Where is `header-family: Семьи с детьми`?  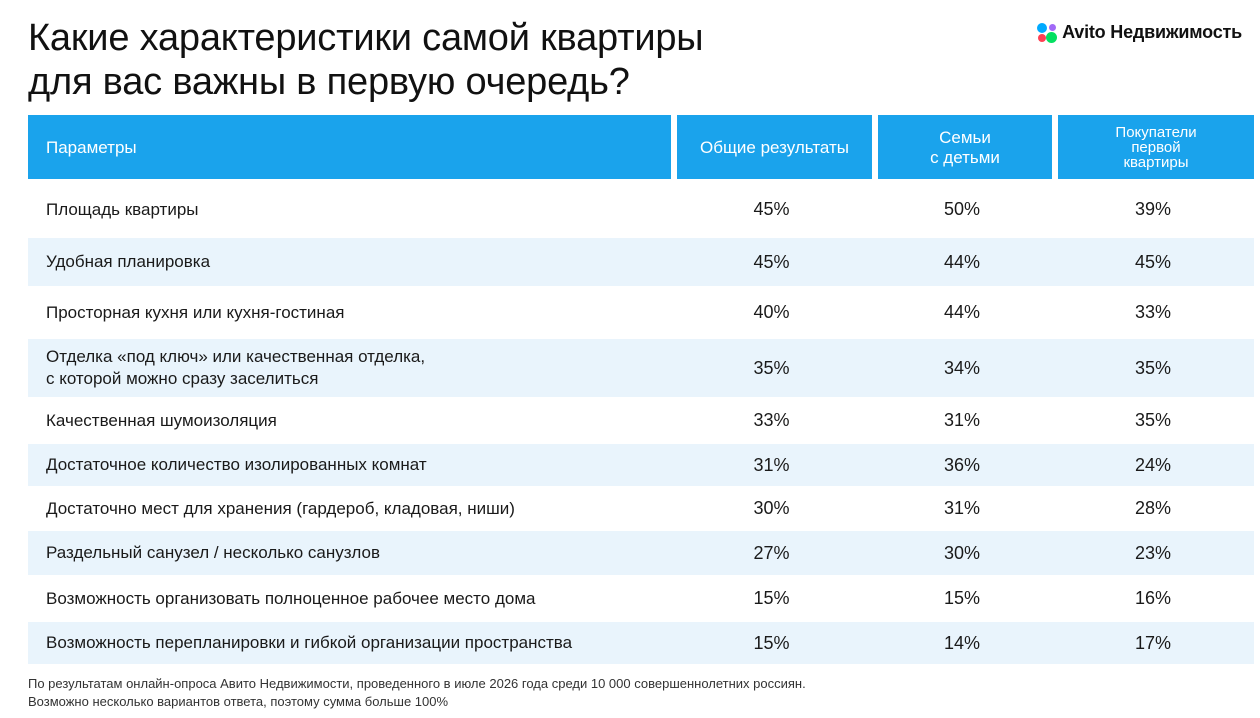
header-family: Семьи с детьми is located at coordinates (965, 147).